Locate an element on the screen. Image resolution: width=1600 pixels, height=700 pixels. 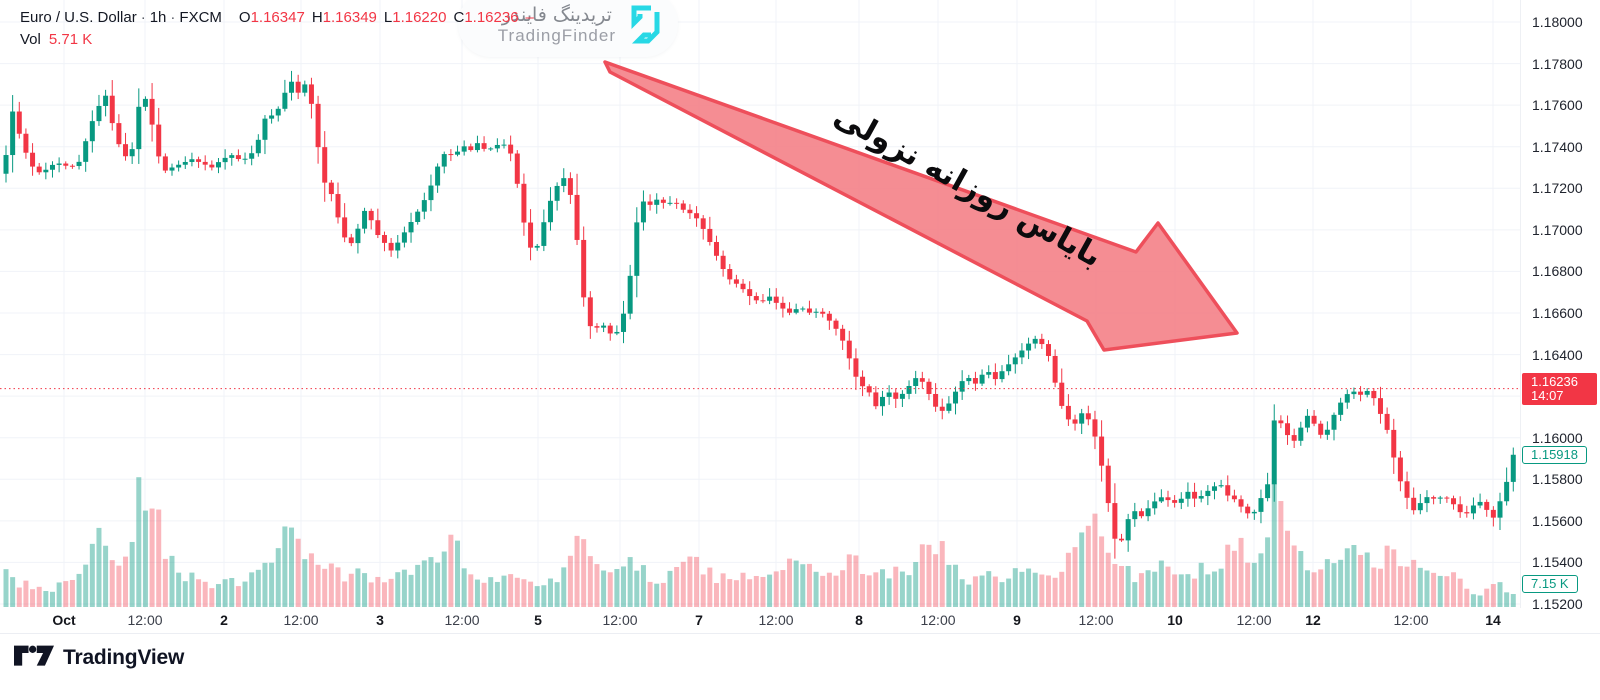
time-tick-label-day: 2 is located at coordinates (224, 620).